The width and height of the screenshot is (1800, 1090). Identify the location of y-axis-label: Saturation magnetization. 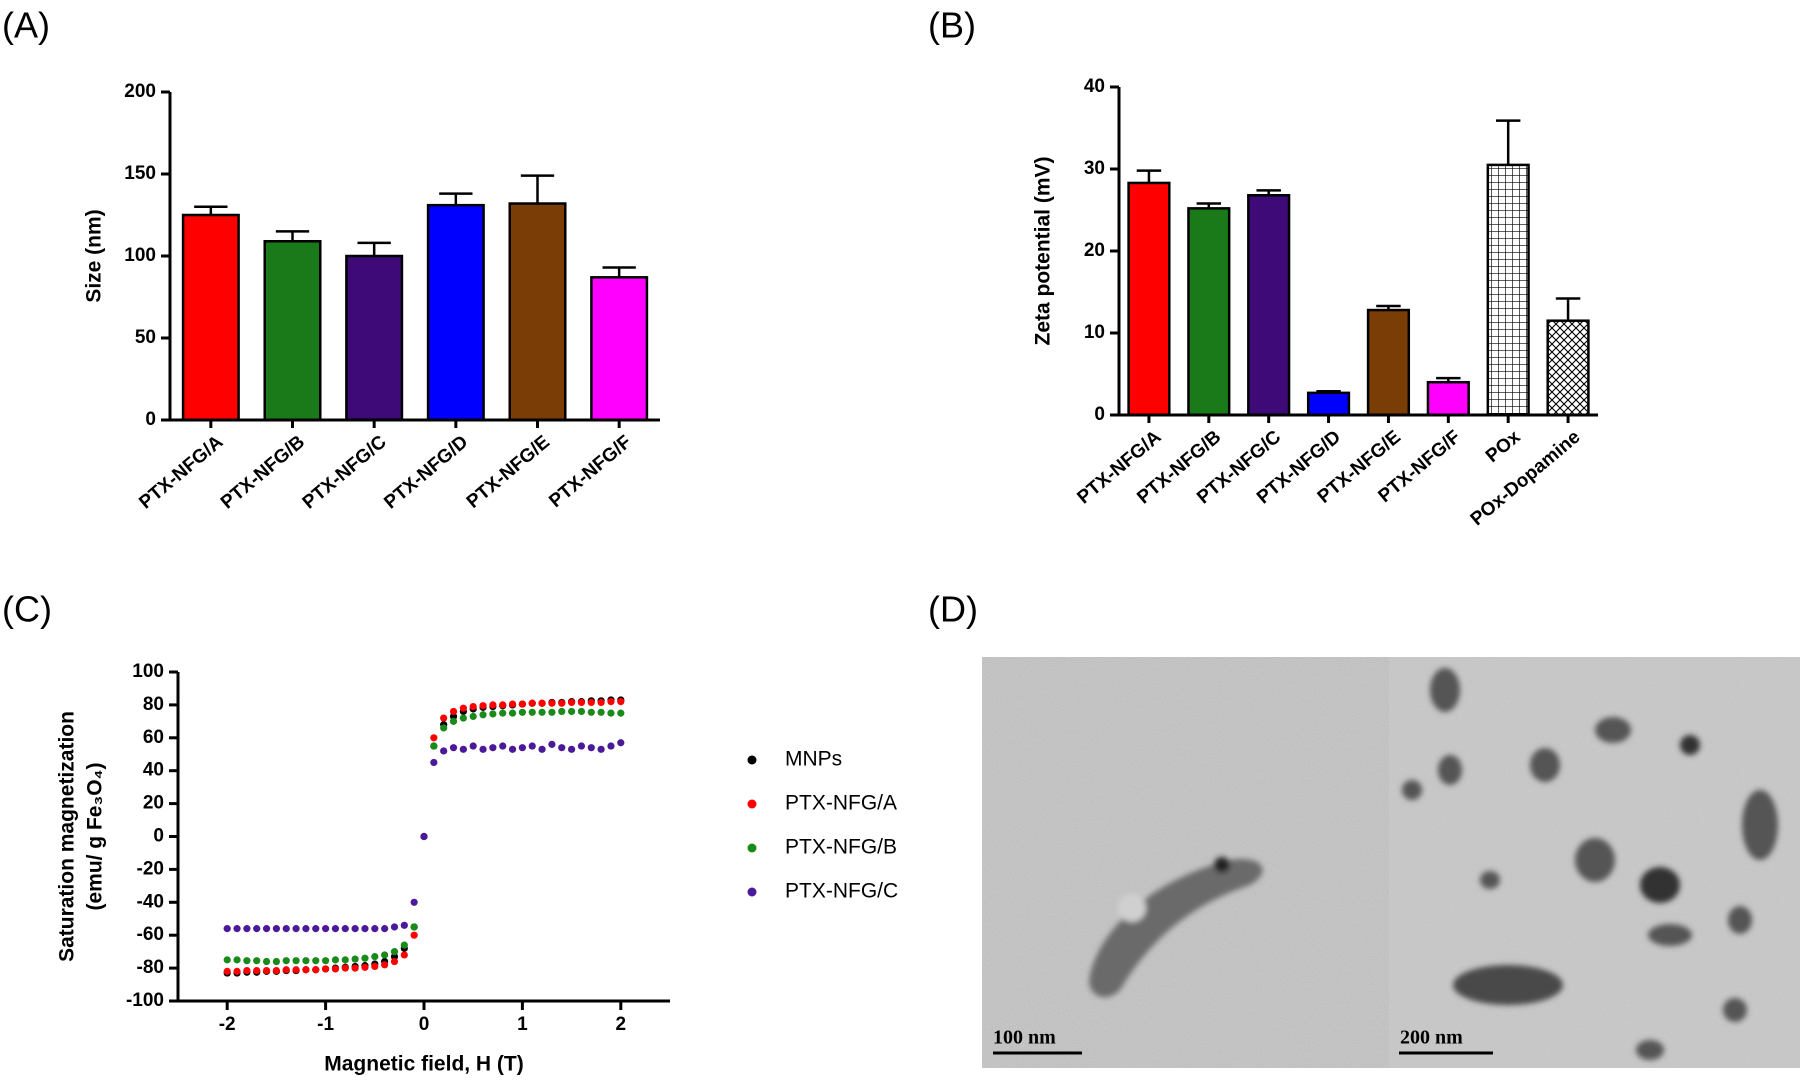
(67, 836).